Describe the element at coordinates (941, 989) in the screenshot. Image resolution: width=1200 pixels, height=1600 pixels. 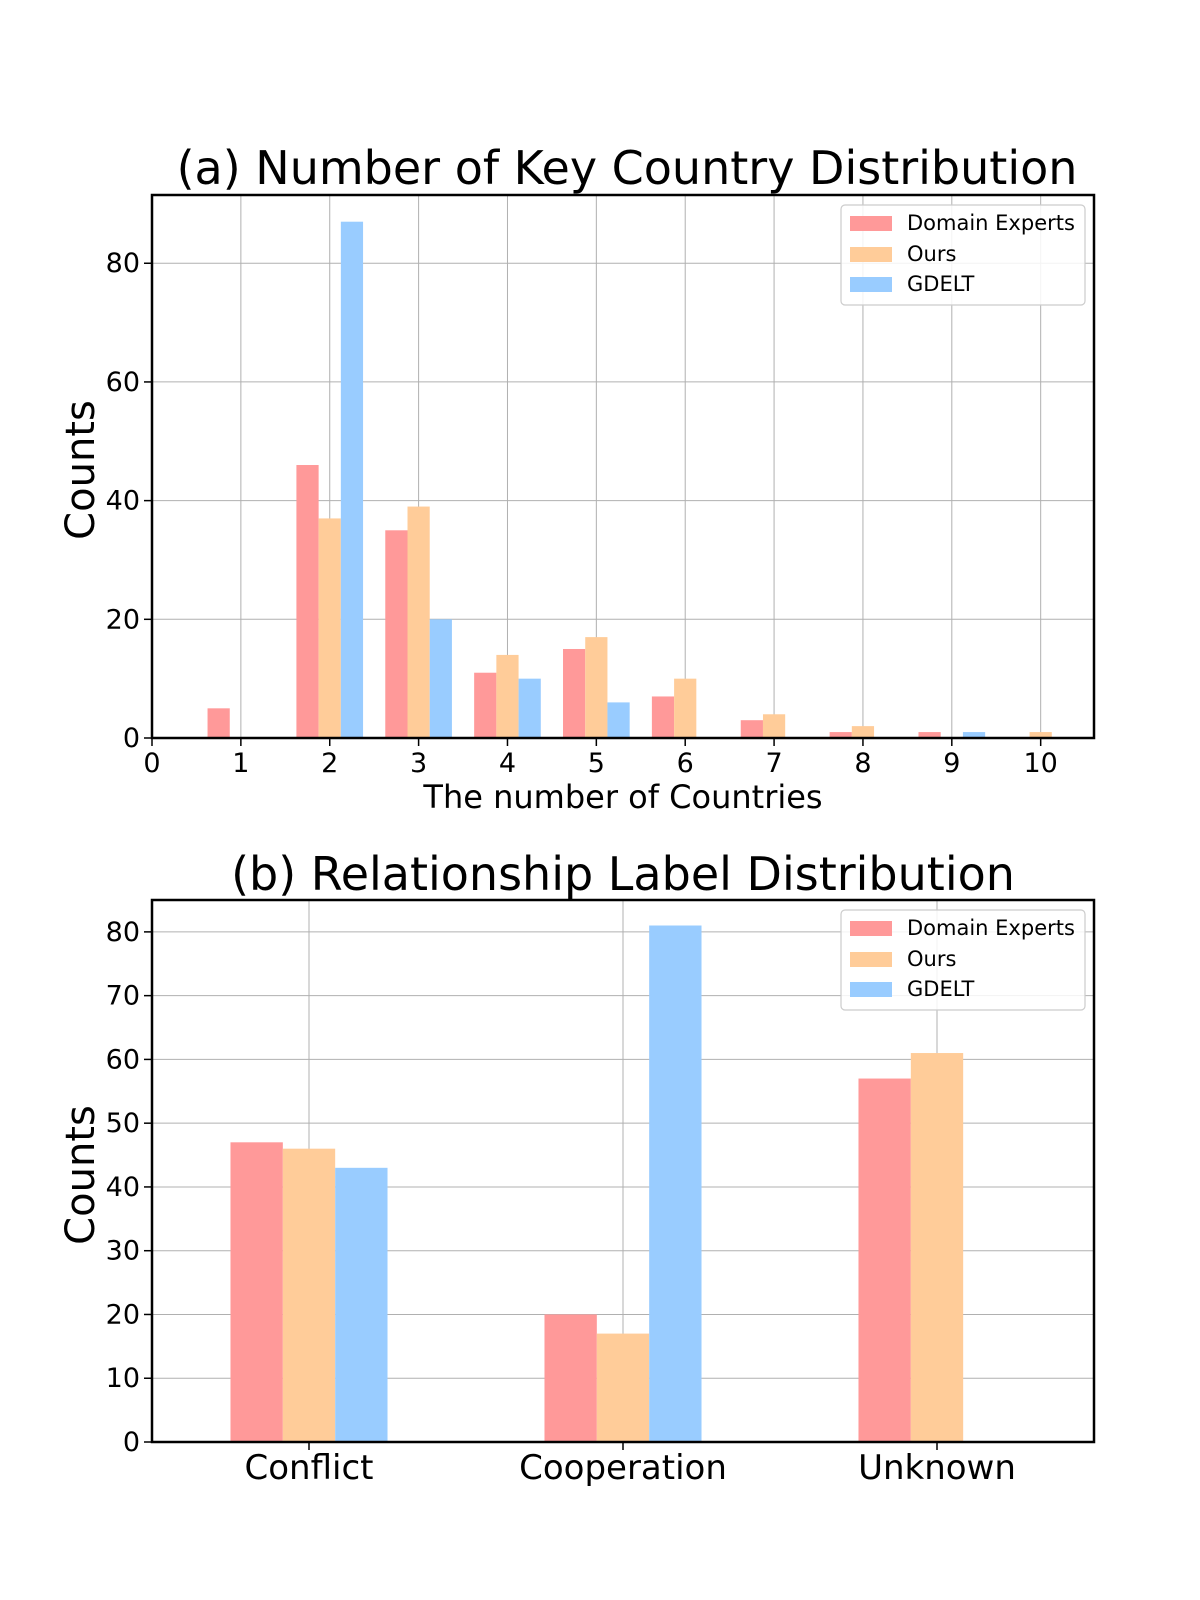
I see `chart-b-legend-label-2: GDELT` at that location.